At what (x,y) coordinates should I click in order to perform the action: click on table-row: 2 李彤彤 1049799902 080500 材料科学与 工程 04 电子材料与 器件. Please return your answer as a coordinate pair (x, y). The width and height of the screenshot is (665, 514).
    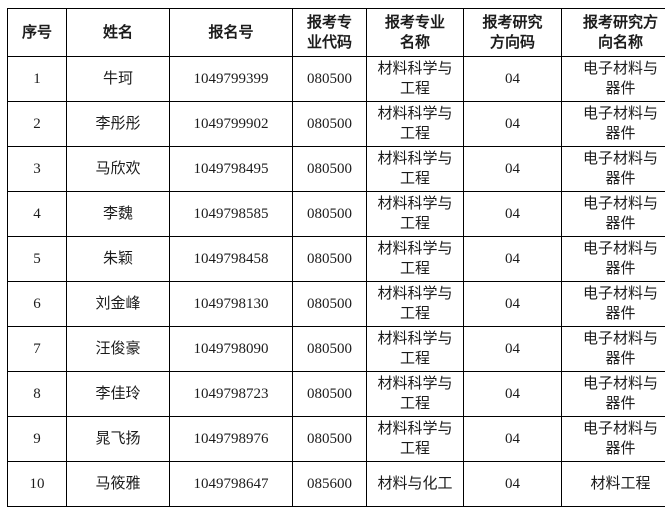
    Looking at the image, I should click on (336, 124).